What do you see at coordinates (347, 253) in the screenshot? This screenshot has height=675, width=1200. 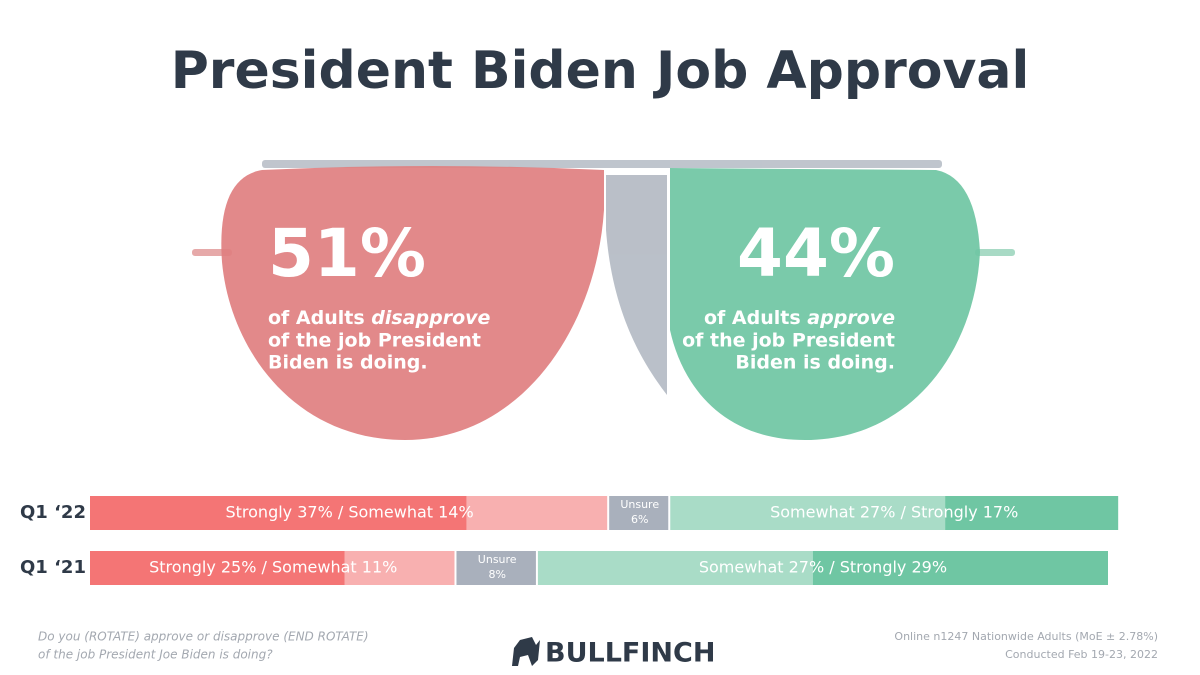 I see `headline-value: 51%` at bounding box center [347, 253].